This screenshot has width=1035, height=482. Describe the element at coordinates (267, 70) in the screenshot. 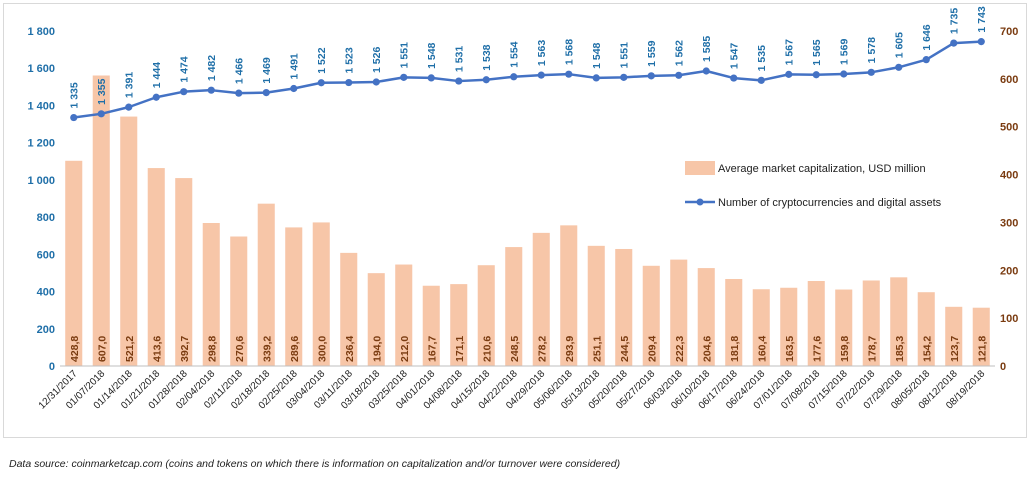

I see `line-value-label: 1 469` at that location.